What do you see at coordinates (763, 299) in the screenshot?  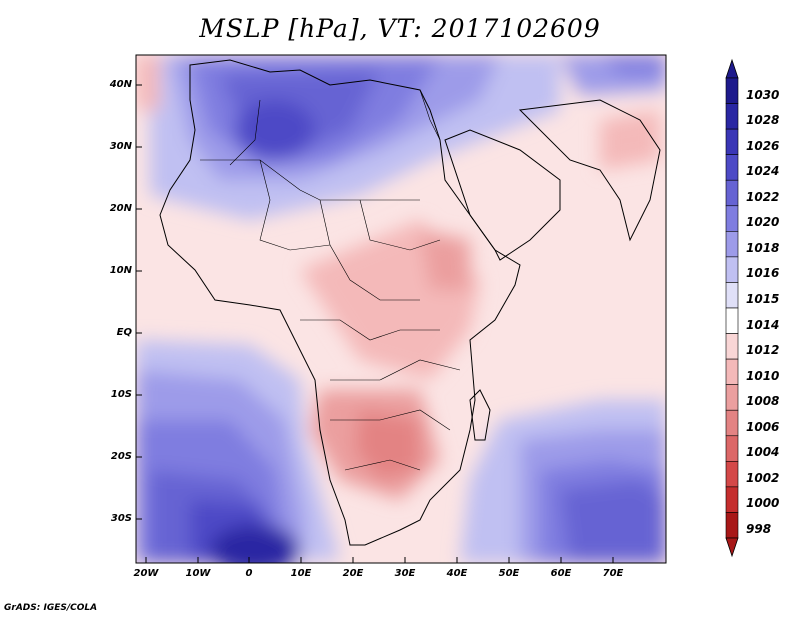 I see `colorbar-label: 1015` at bounding box center [763, 299].